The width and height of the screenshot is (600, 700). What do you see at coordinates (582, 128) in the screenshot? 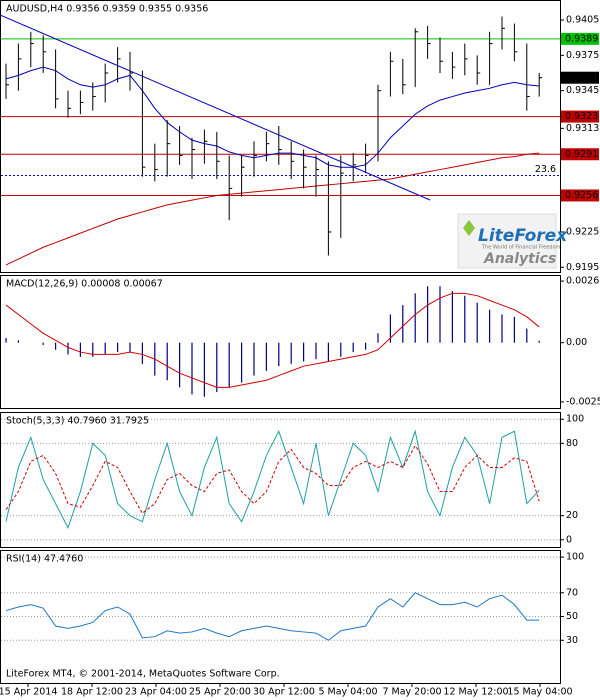
I see `y-tick-label: 0.9313` at bounding box center [582, 128].